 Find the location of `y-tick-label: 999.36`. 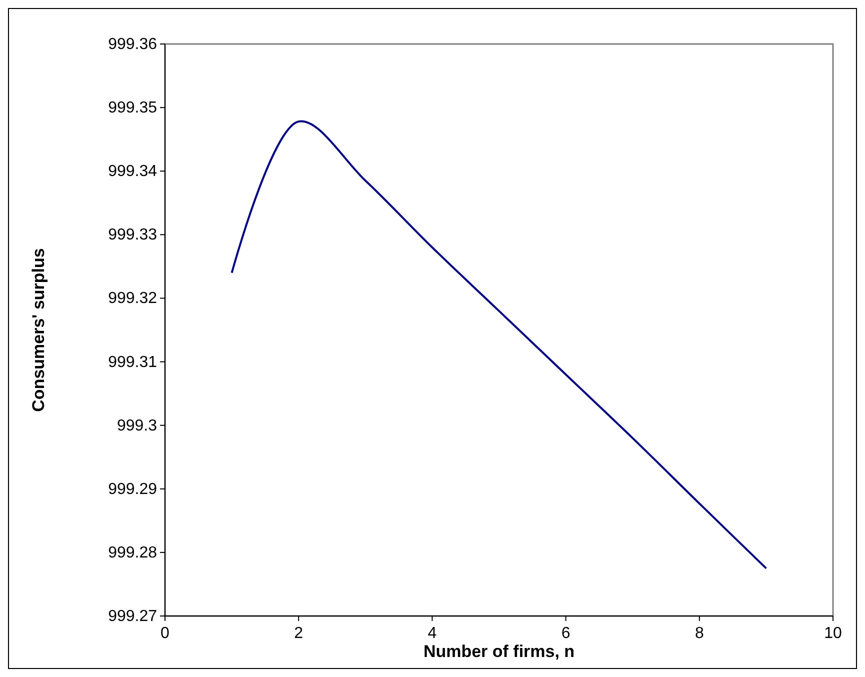

y-tick-label: 999.36 is located at coordinates (133, 44).